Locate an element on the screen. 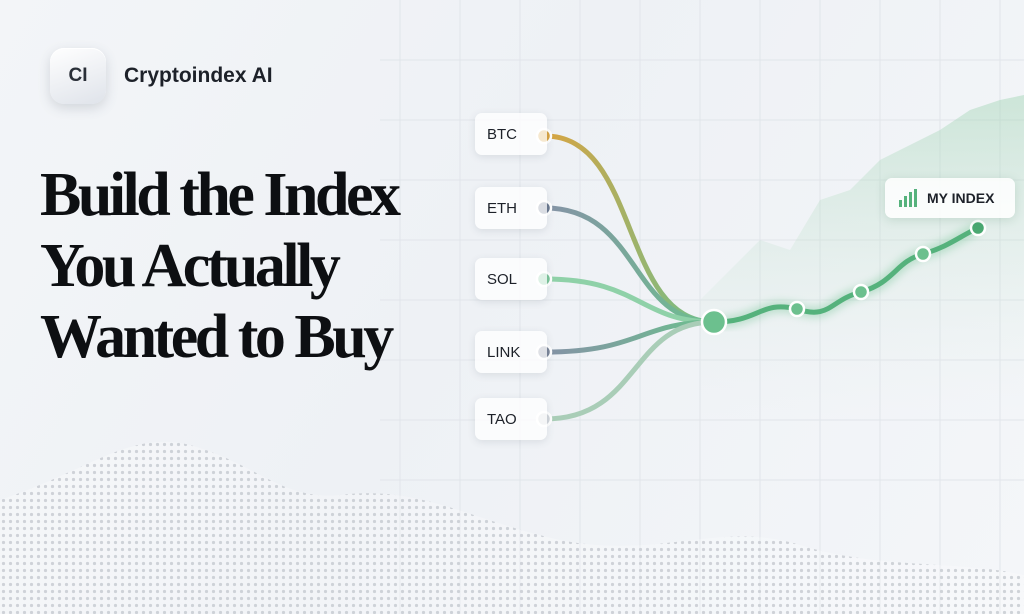 This screenshot has width=1024, height=614. asset-chip: BTC is located at coordinates (511, 134).